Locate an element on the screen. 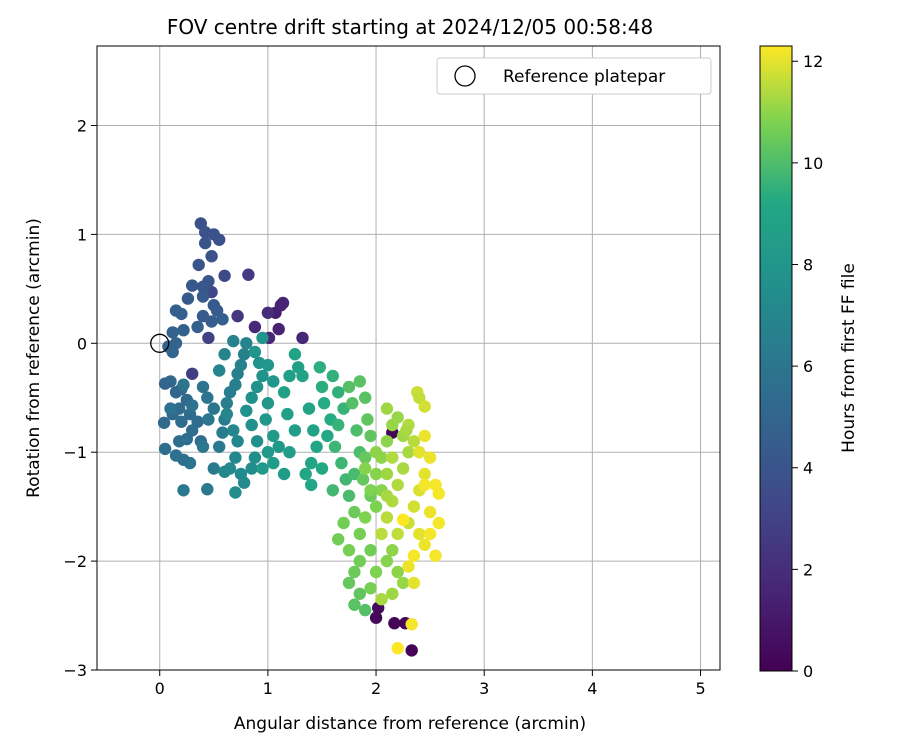 The image size is (900, 750). colorbar-label: Hours from first FF file is located at coordinates (849, 358).